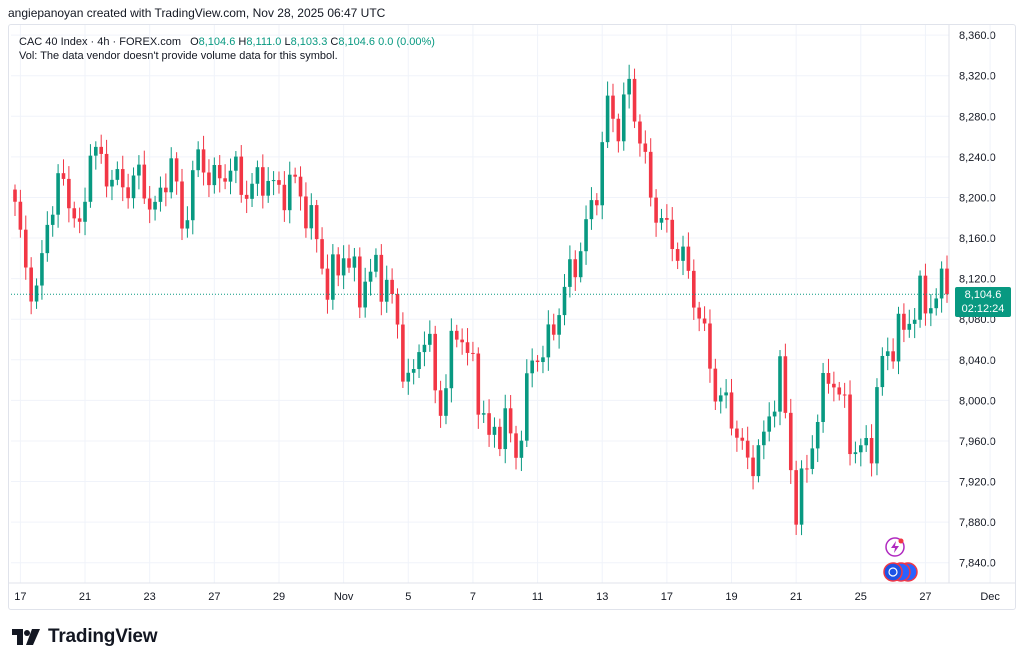  Describe the element at coordinates (287, 42) in the screenshot. I see `low-label: L` at that location.